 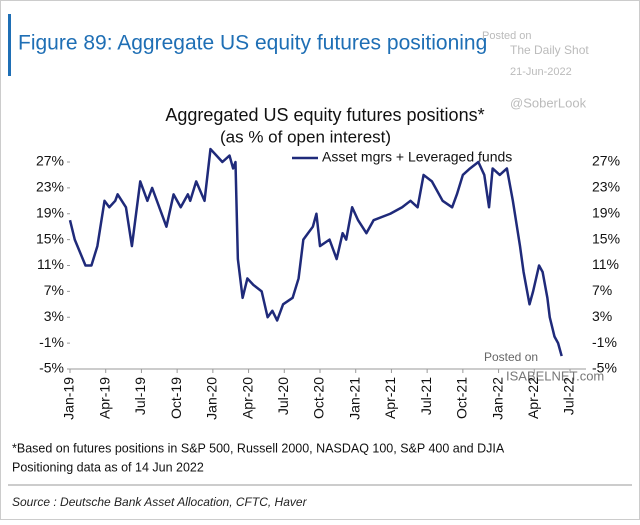 I want to click on footnote: Positioning data as of 14 Jun 2022, so click(x=108, y=467).